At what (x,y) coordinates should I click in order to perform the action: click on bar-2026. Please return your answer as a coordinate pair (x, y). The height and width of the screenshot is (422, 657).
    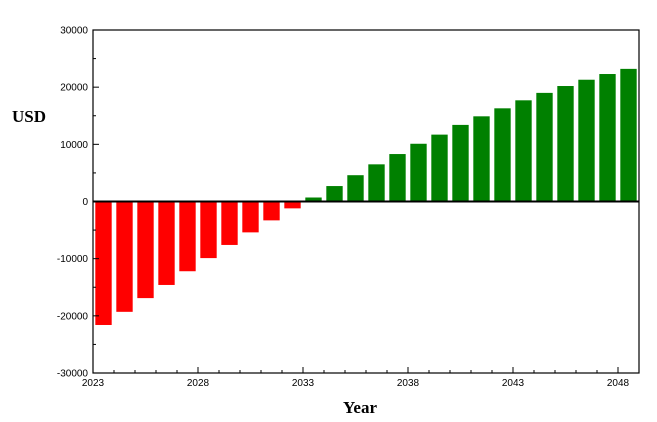
    Looking at the image, I should click on (166, 243).